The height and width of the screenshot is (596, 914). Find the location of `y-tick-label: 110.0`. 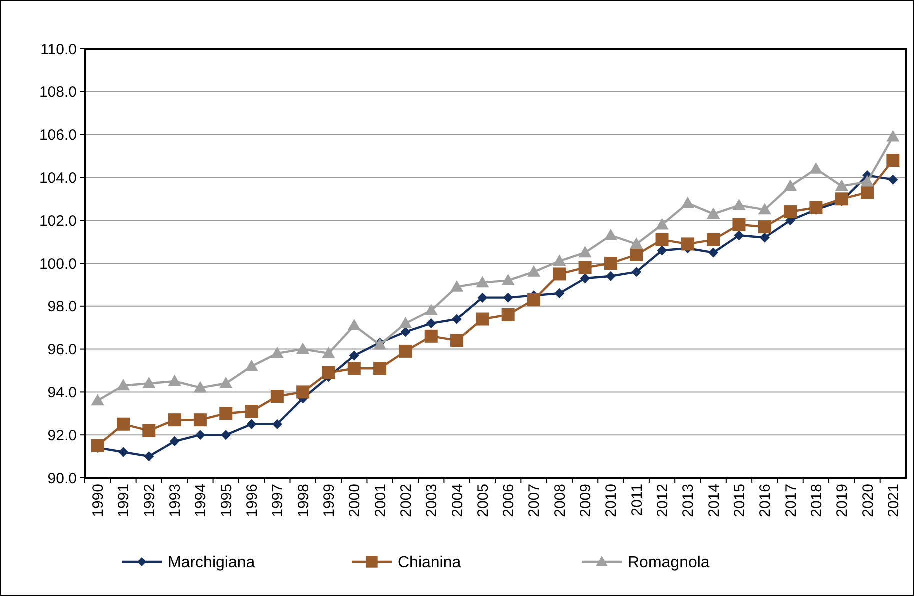

y-tick-label: 110.0 is located at coordinates (58, 49).